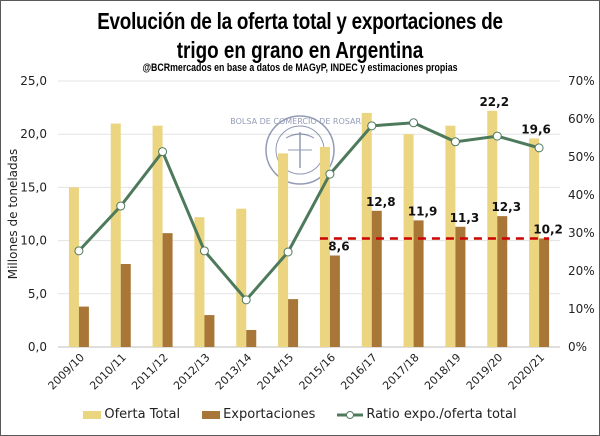 The image size is (600, 436). Describe the element at coordinates (381, 202) in the screenshot. I see `data-label-exportaciones: 12,8` at that location.